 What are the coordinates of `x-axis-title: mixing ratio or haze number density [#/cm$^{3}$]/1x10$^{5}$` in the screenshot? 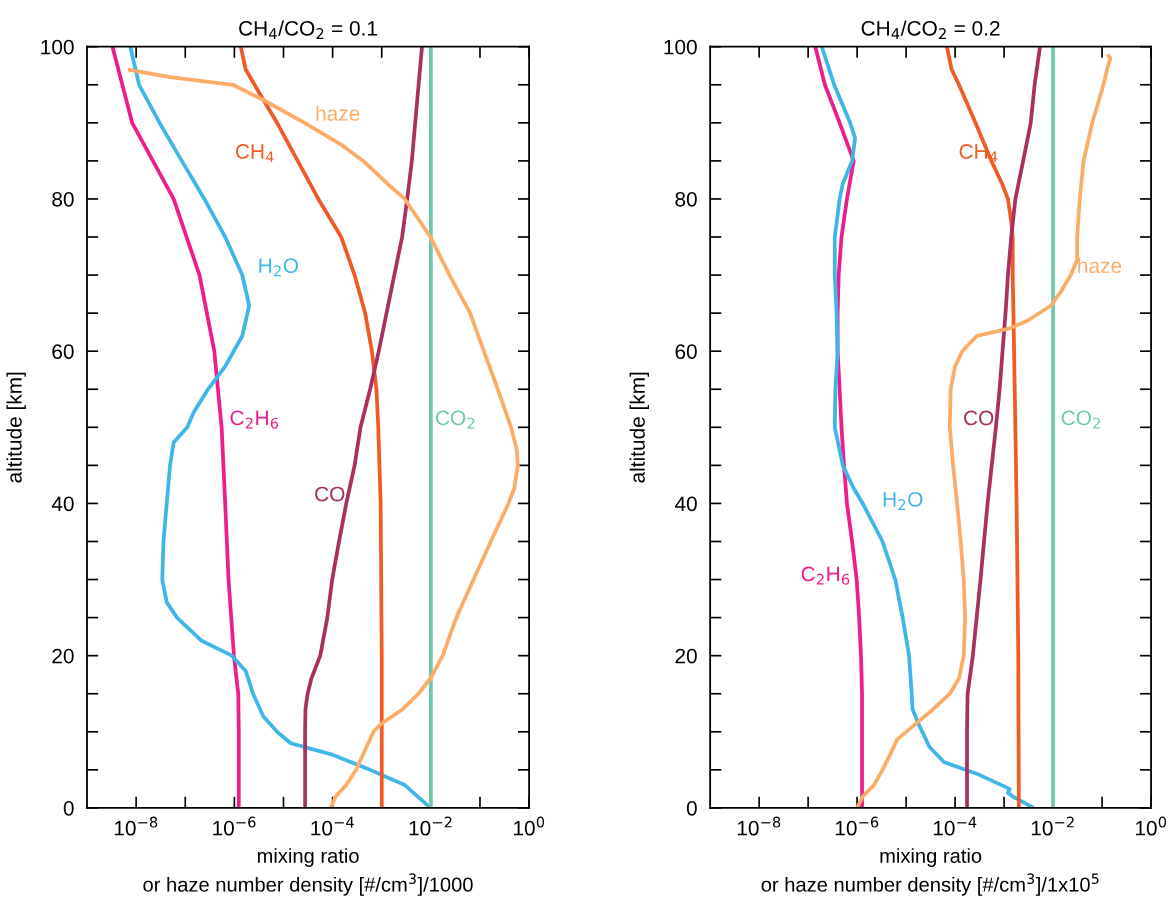 It's located at (930, 872).